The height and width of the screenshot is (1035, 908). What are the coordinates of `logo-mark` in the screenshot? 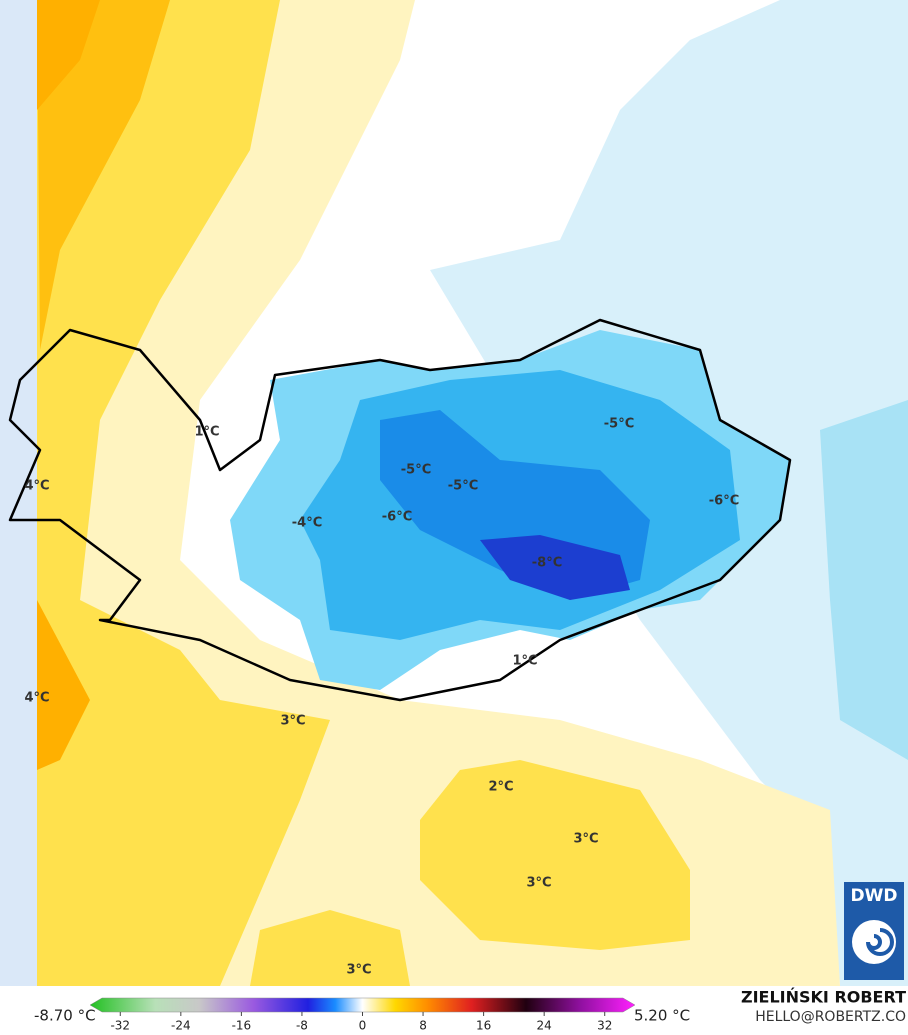 It's located at (874, 942).